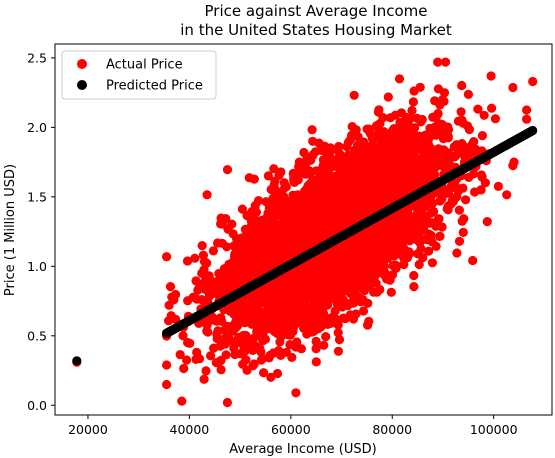 The image size is (555, 458). What do you see at coordinates (41, 231) in the screenshot?
I see `y-axis-ticks: 0.00.51.01.52.02.5` at bounding box center [41, 231].